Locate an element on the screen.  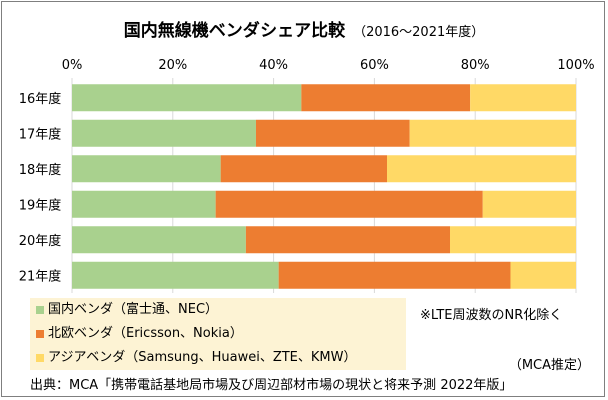
footnote: ※LTE周波数のNR化除く is located at coordinates (491, 315).